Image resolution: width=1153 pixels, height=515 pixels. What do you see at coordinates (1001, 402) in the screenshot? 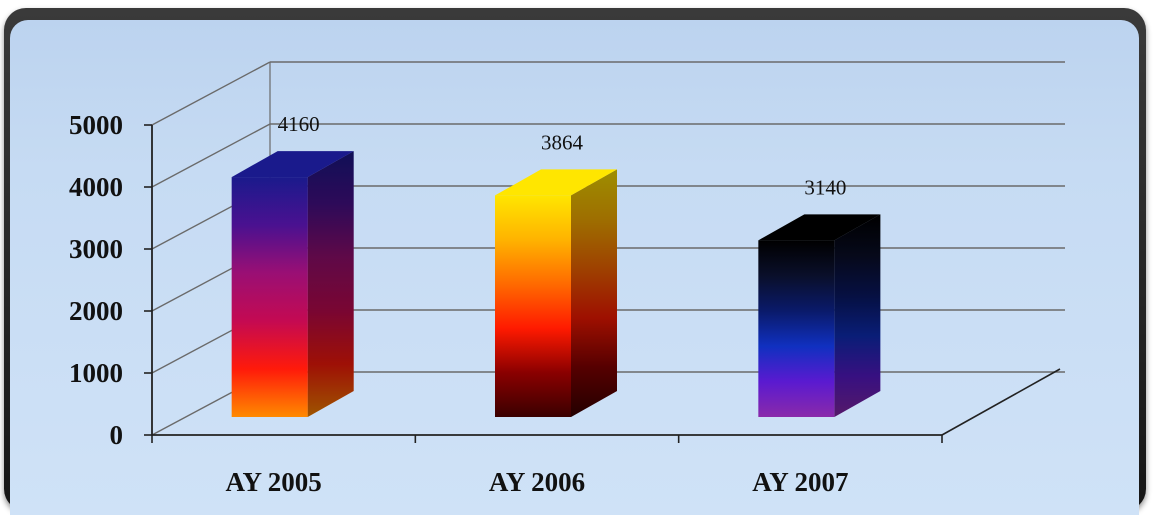
I see `floor-edge` at bounding box center [1001, 402].